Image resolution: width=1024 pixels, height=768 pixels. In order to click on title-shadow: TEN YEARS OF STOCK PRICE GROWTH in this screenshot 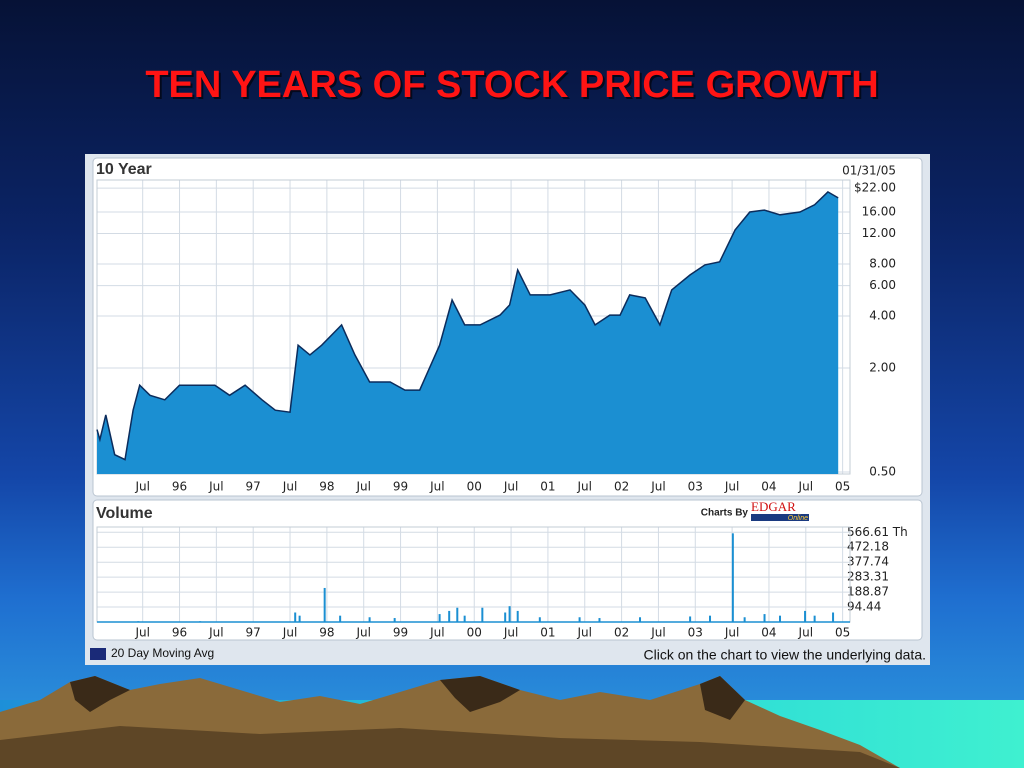, I will do `click(513, 87)`.